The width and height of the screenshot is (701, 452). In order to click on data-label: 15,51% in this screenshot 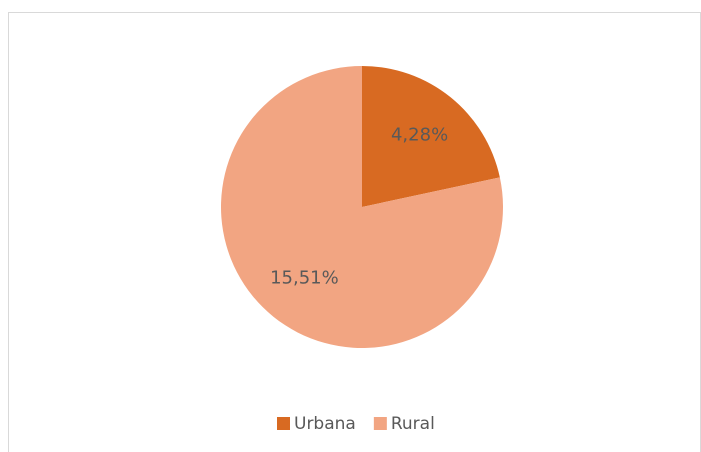, I will do `click(304, 277)`.